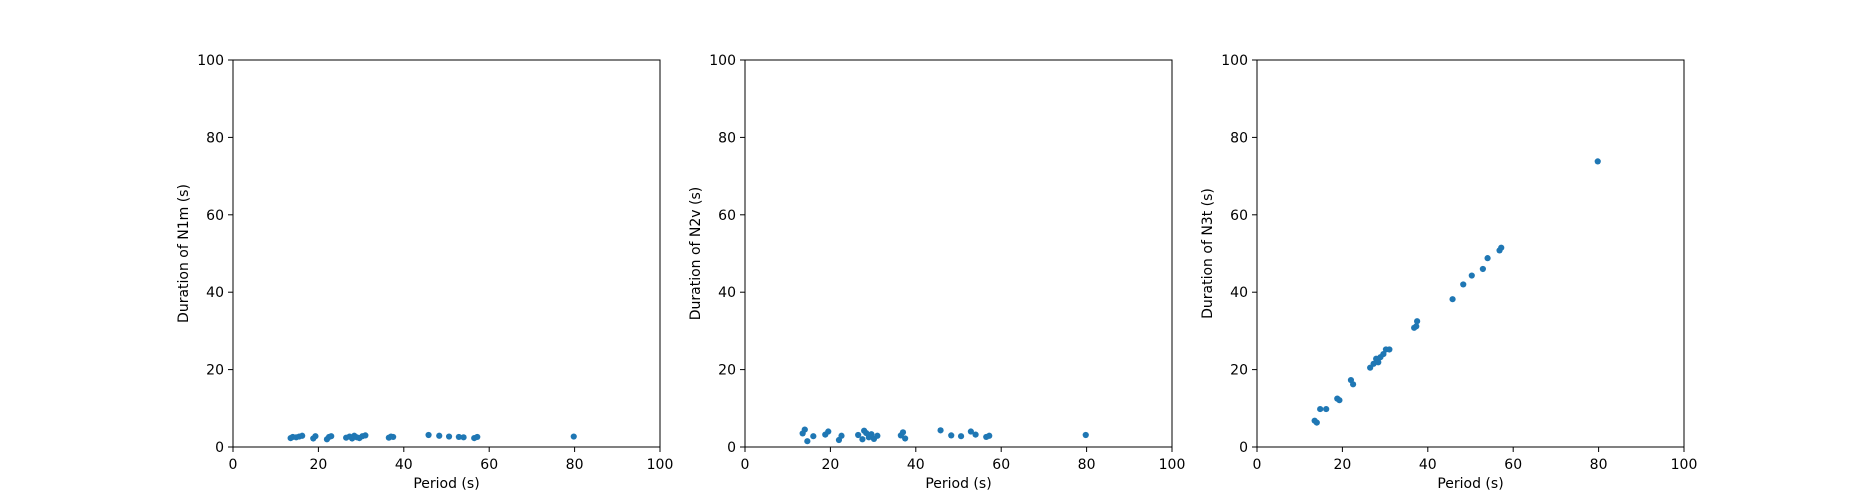  Describe the element at coordinates (696, 254) in the screenshot. I see `y-axis-label: Duration of N2v (s)` at that location.